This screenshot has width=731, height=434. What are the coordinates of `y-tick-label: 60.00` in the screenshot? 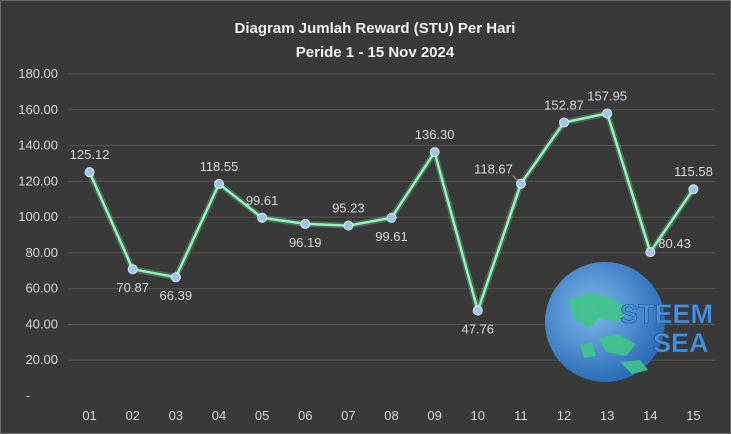 It's located at (41, 288).